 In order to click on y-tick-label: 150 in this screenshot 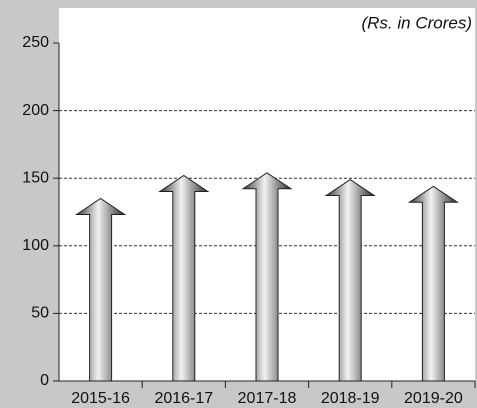, I will do `click(35, 177)`.